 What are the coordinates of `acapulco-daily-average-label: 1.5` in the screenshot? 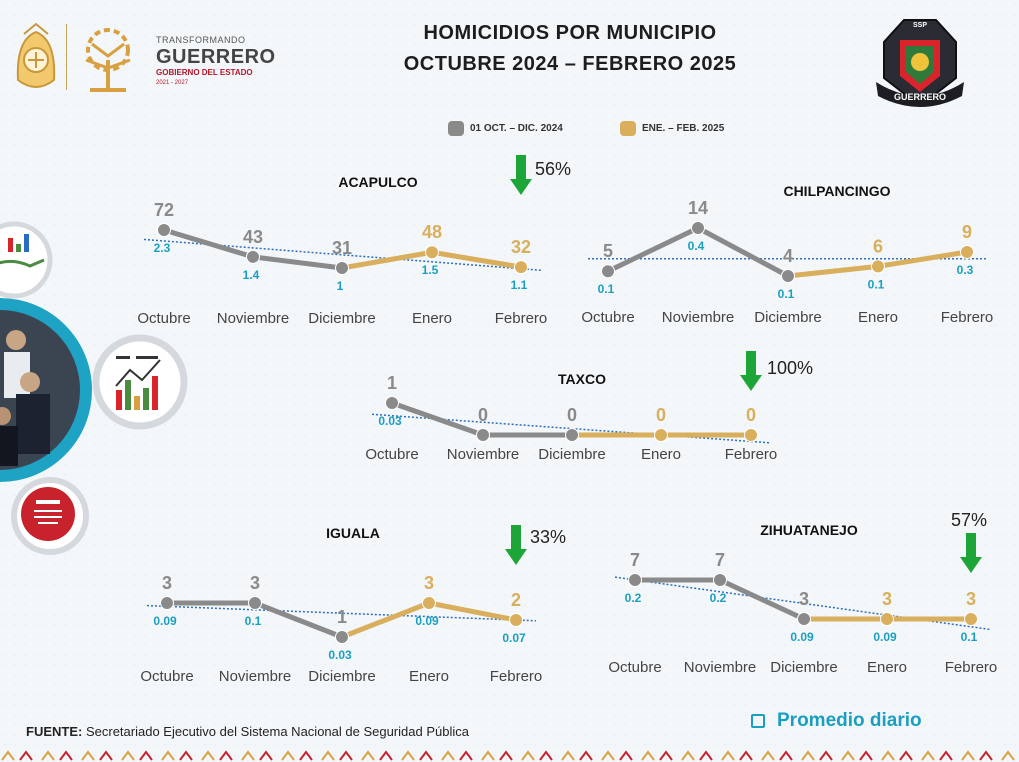 It's located at (430, 270).